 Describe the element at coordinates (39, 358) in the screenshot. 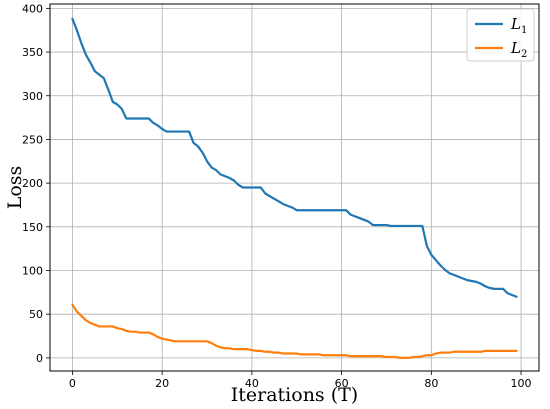

I see `y-tick-label: 0` at that location.